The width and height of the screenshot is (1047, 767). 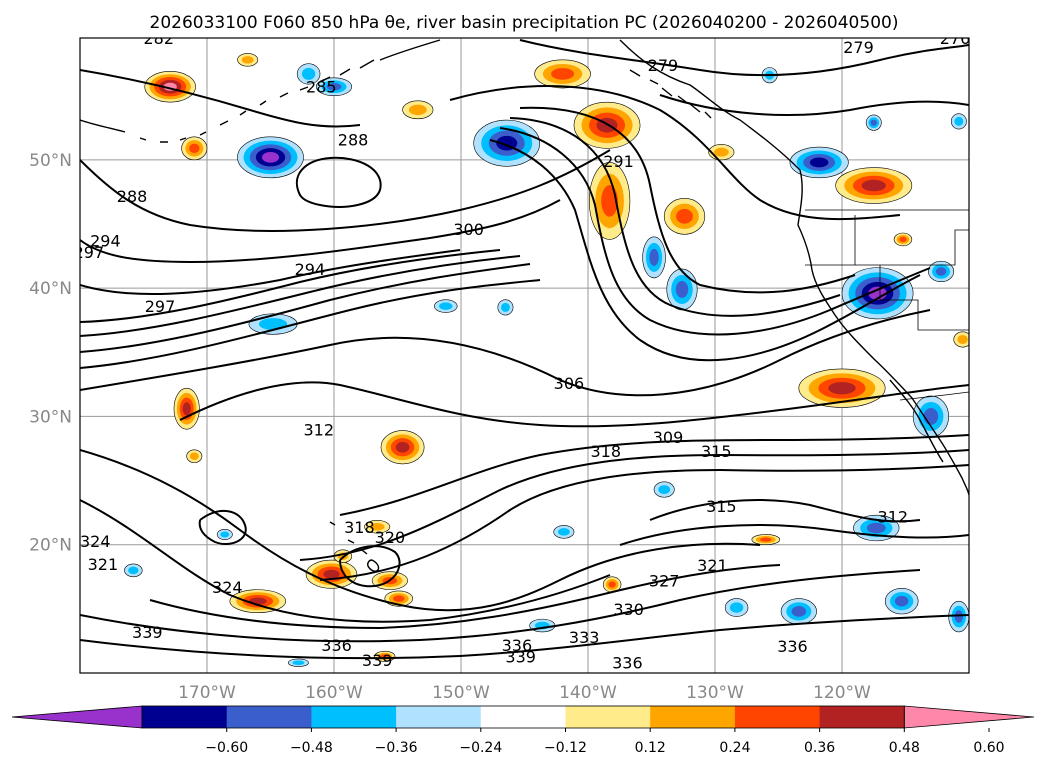 I want to click on political-borders, so click(x=887, y=305).